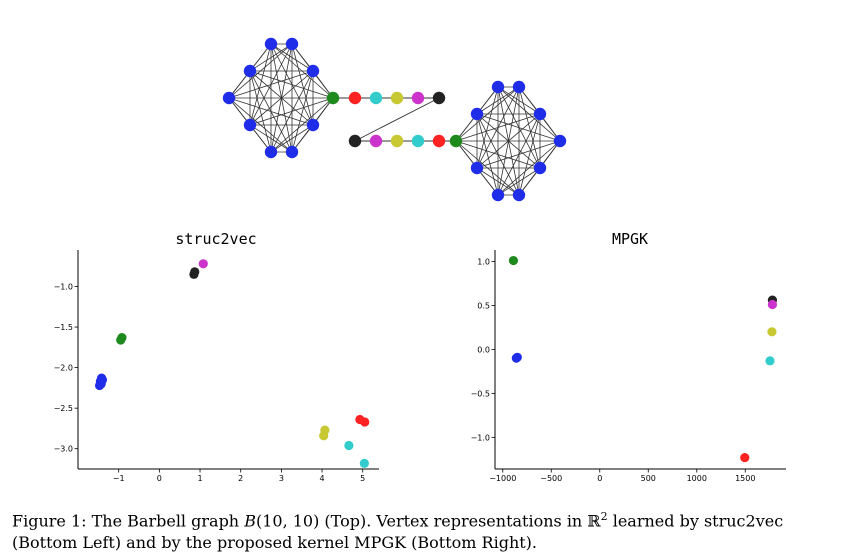 This screenshot has width=854, height=555. I want to click on caption-reals-exp: 2, so click(604, 516).